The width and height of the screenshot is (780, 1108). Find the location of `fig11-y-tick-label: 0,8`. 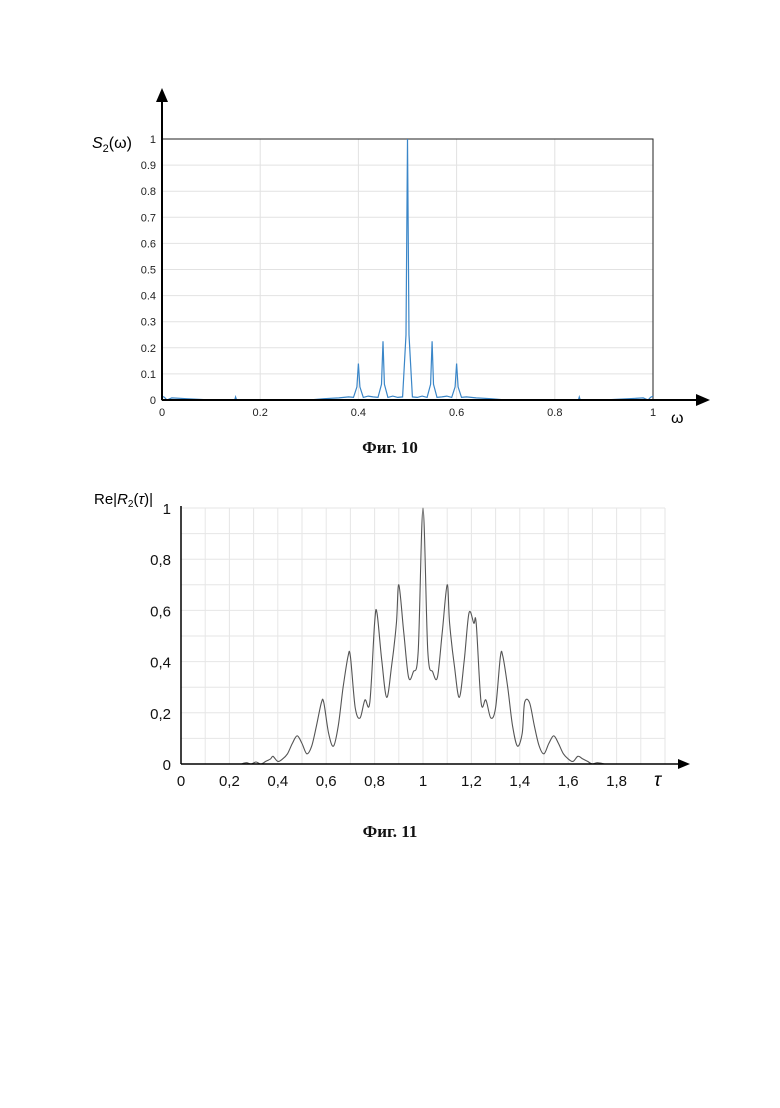

fig11-y-tick-label: 0,8 is located at coordinates (160, 560).